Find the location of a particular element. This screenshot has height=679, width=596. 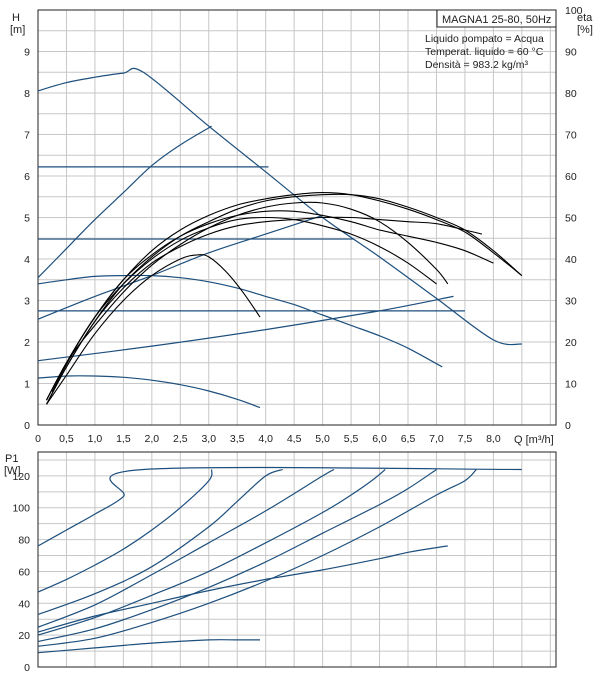

y2-tick-label: 50 is located at coordinates (571, 219).